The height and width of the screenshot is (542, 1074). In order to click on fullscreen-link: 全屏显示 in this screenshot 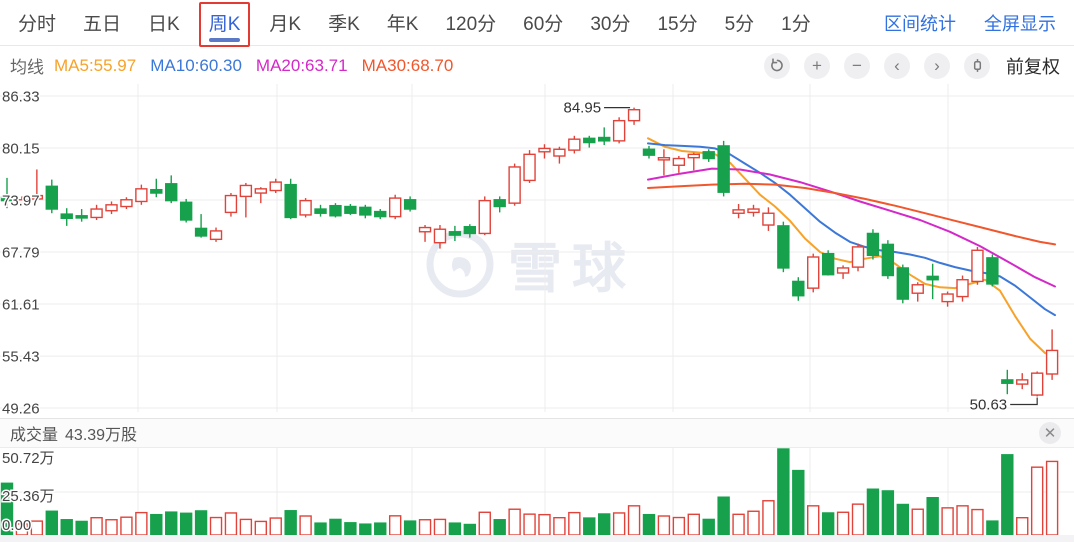, I will do `click(1020, 23)`.